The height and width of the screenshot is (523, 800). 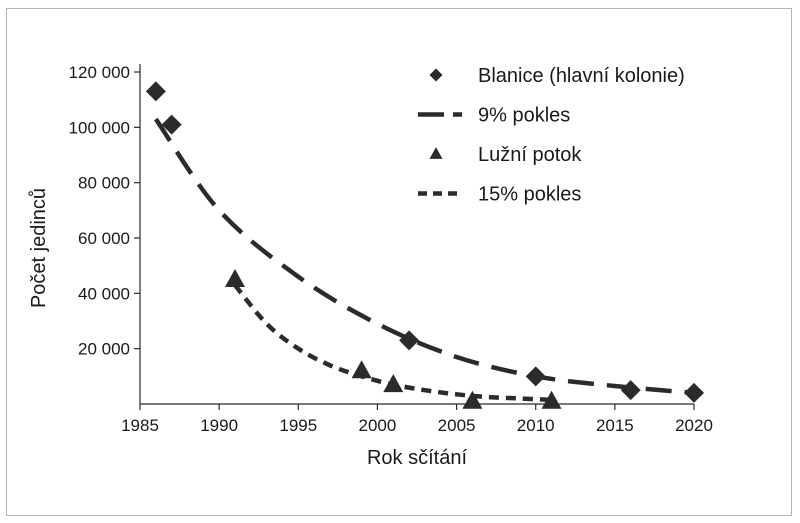 What do you see at coordinates (457, 425) in the screenshot?
I see `x-tick-label: 2005` at bounding box center [457, 425].